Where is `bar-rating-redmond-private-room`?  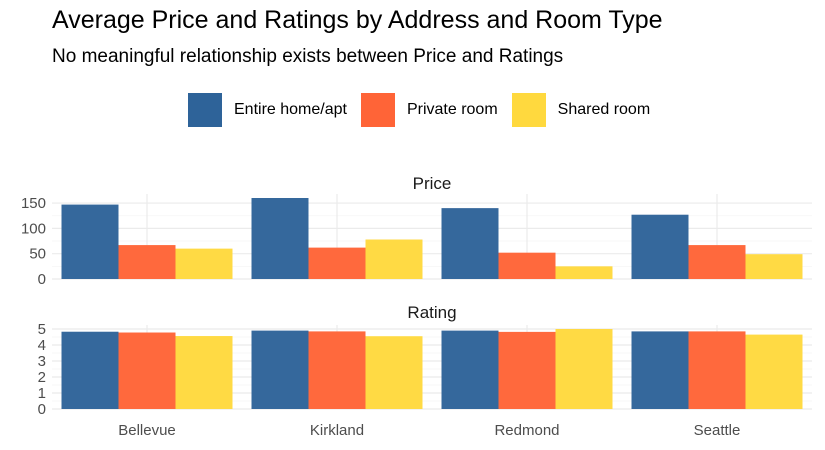
bar-rating-redmond-private-room is located at coordinates (527, 370).